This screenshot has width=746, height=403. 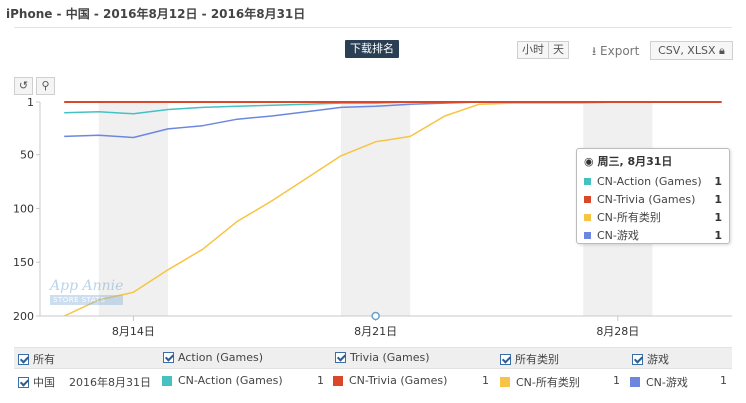 I want to click on lock-icon: 🔒︎, so click(x=722, y=50).